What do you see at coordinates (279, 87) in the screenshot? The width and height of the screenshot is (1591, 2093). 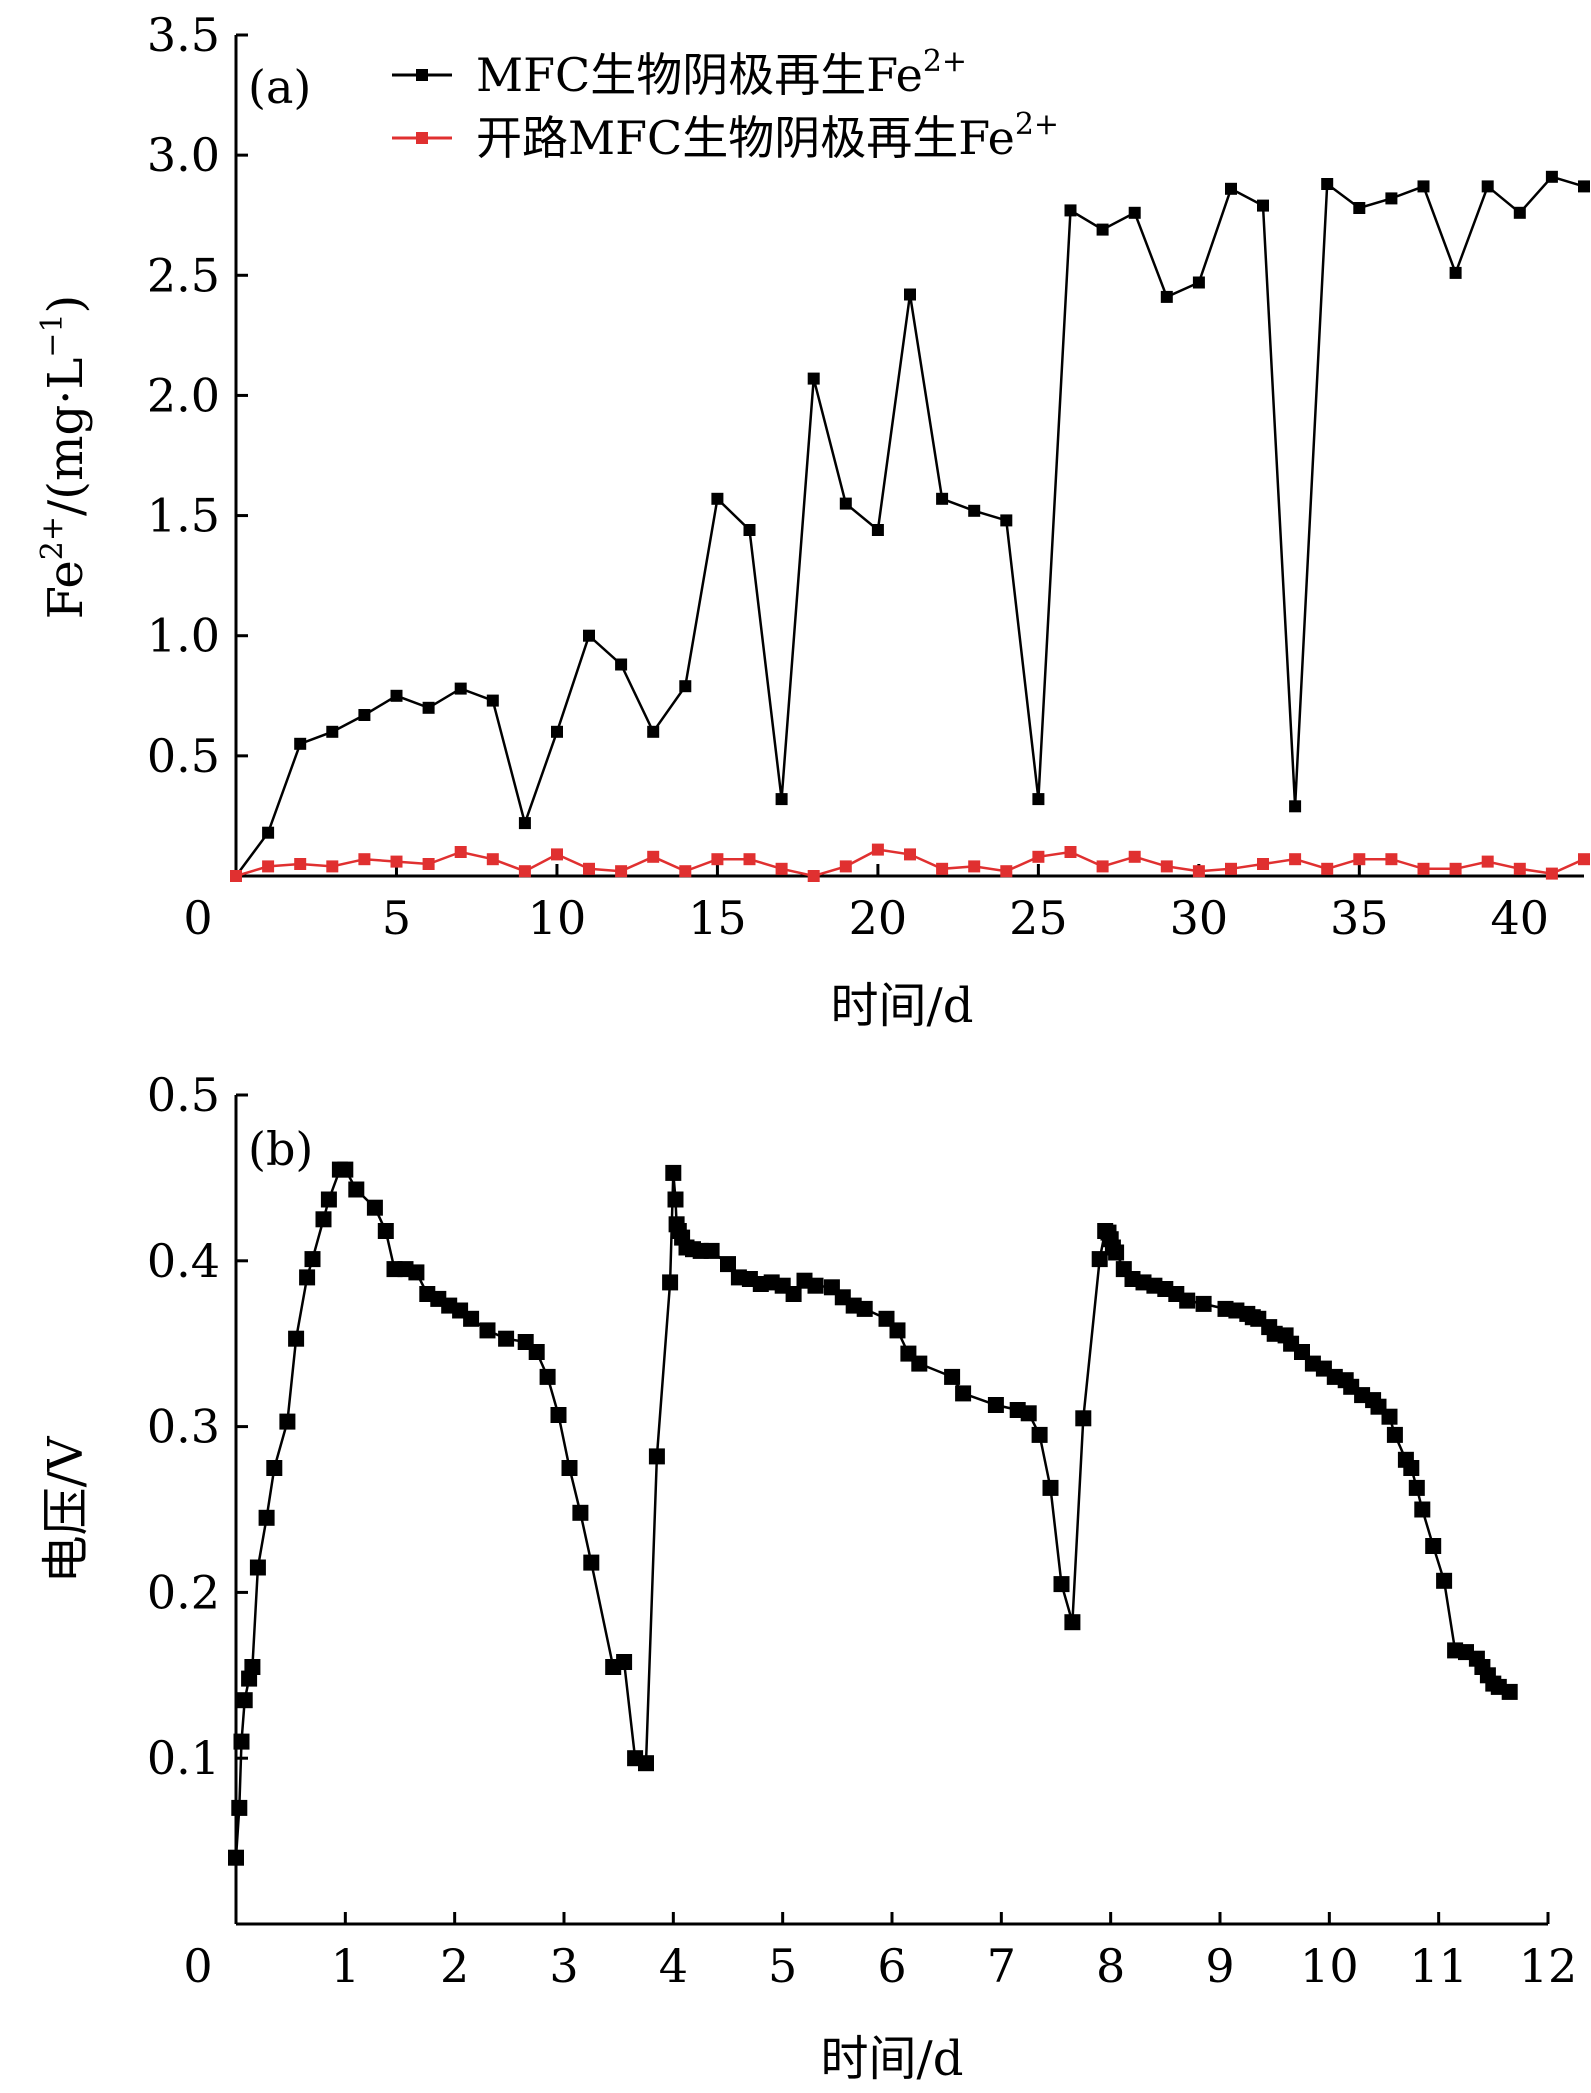 I see `panel-a-label: (a)` at bounding box center [279, 87].